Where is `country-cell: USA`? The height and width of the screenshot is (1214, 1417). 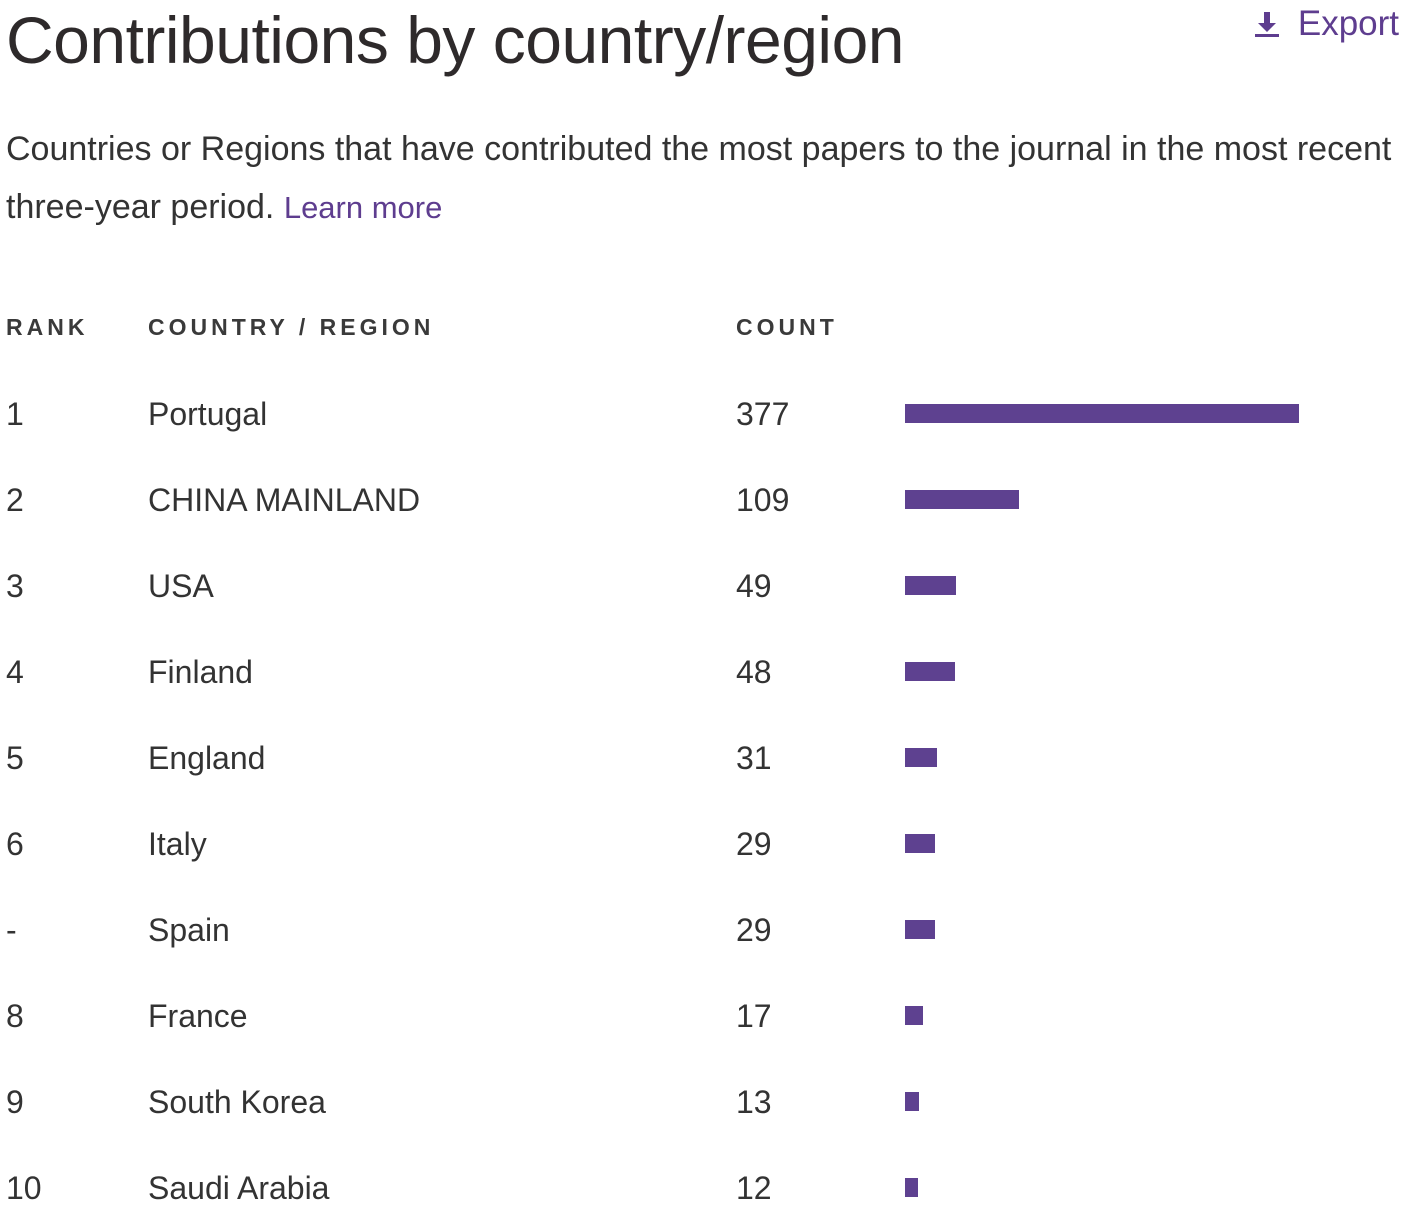 country-cell: USA is located at coordinates (181, 586).